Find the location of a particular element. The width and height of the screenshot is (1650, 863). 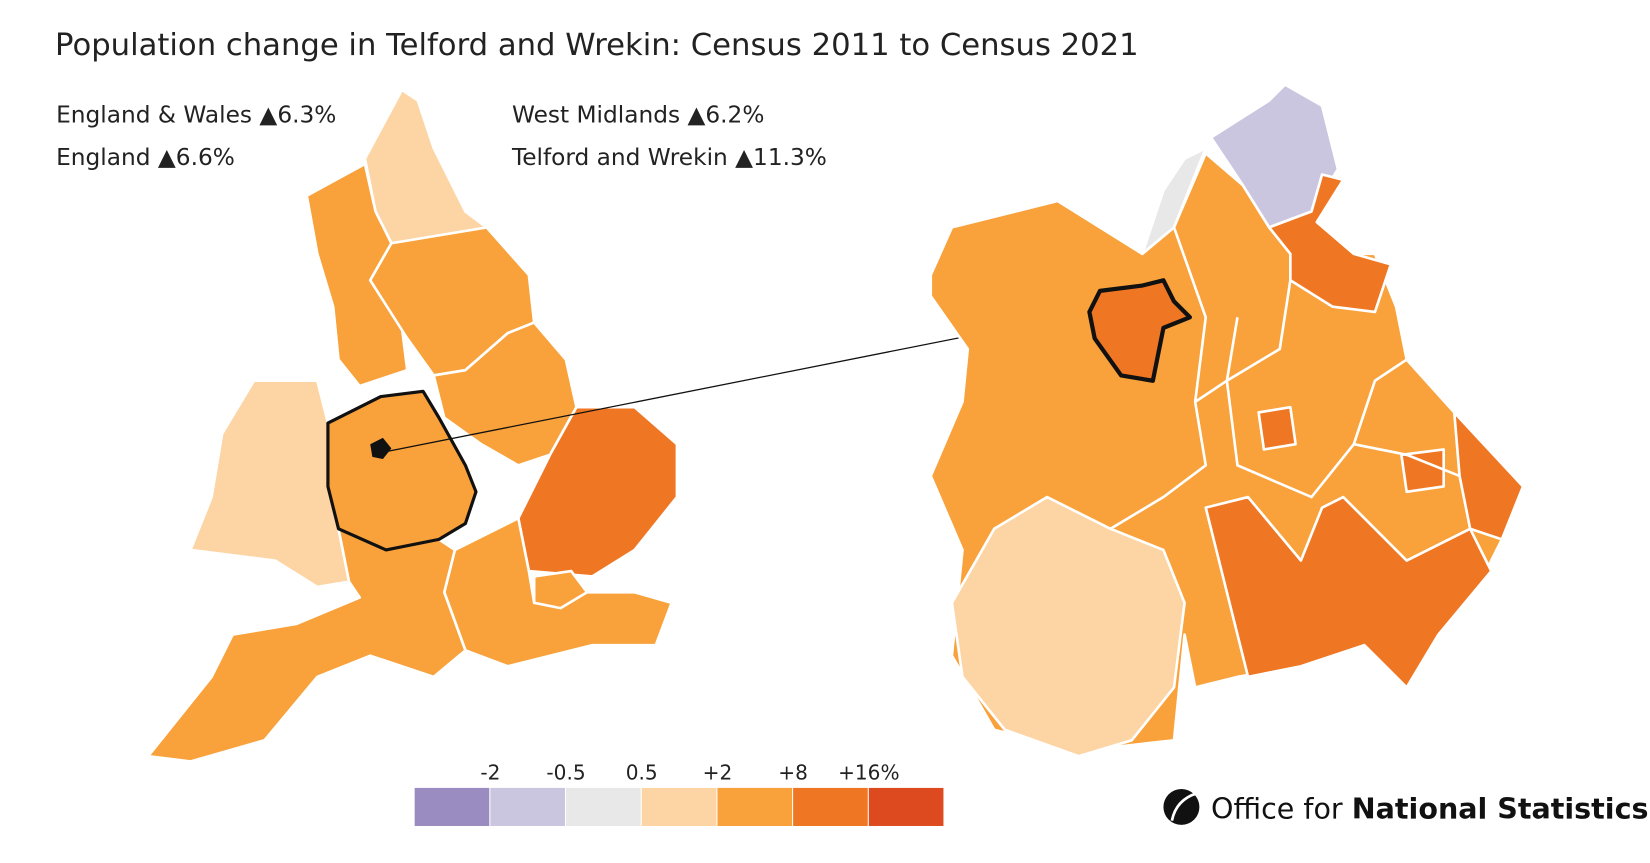

north-east is located at coordinates (425, 166).